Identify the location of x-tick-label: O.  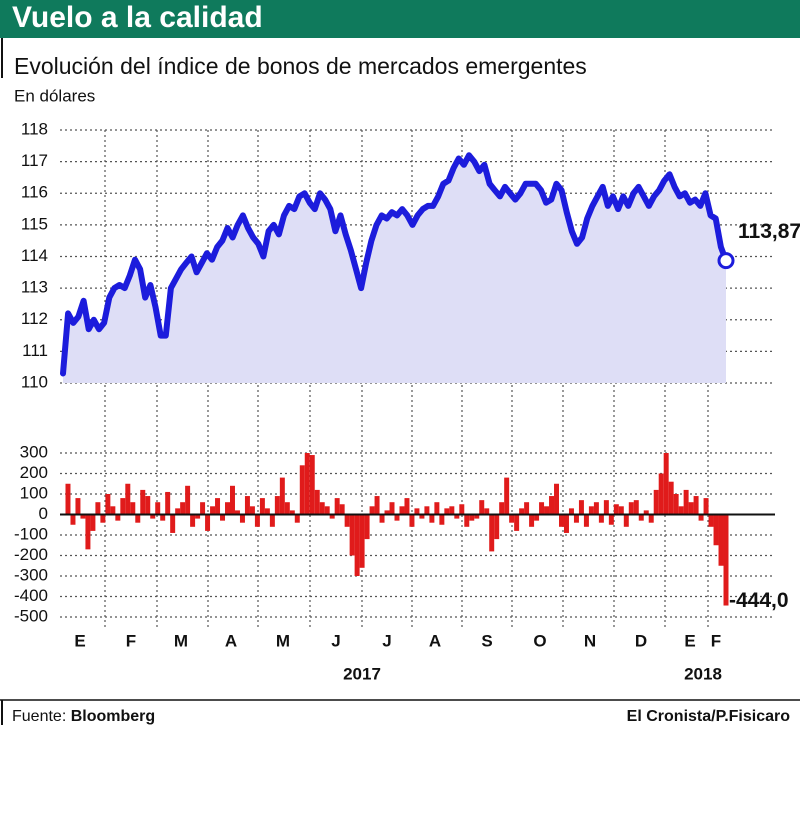
(539, 640).